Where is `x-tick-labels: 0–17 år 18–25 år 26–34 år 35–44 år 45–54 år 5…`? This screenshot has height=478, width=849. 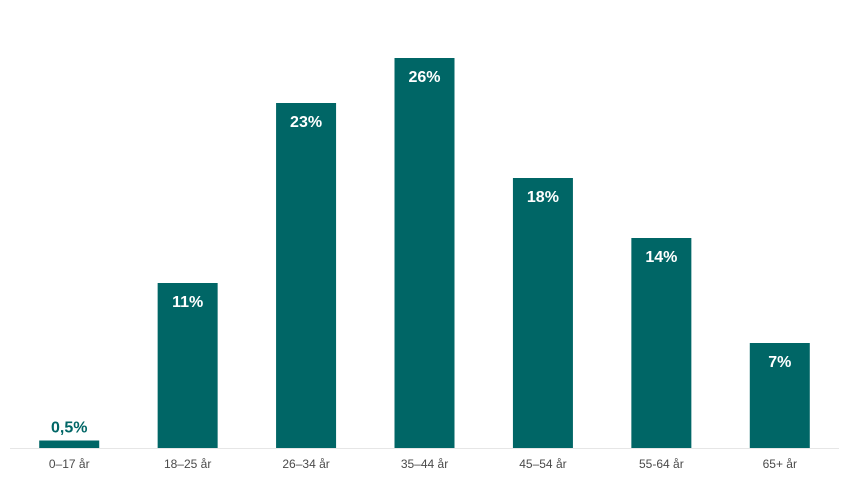
x-tick-labels: 0–17 år 18–25 år 26–34 år 35–44 år 45–54 år 5… is located at coordinates (423, 464).